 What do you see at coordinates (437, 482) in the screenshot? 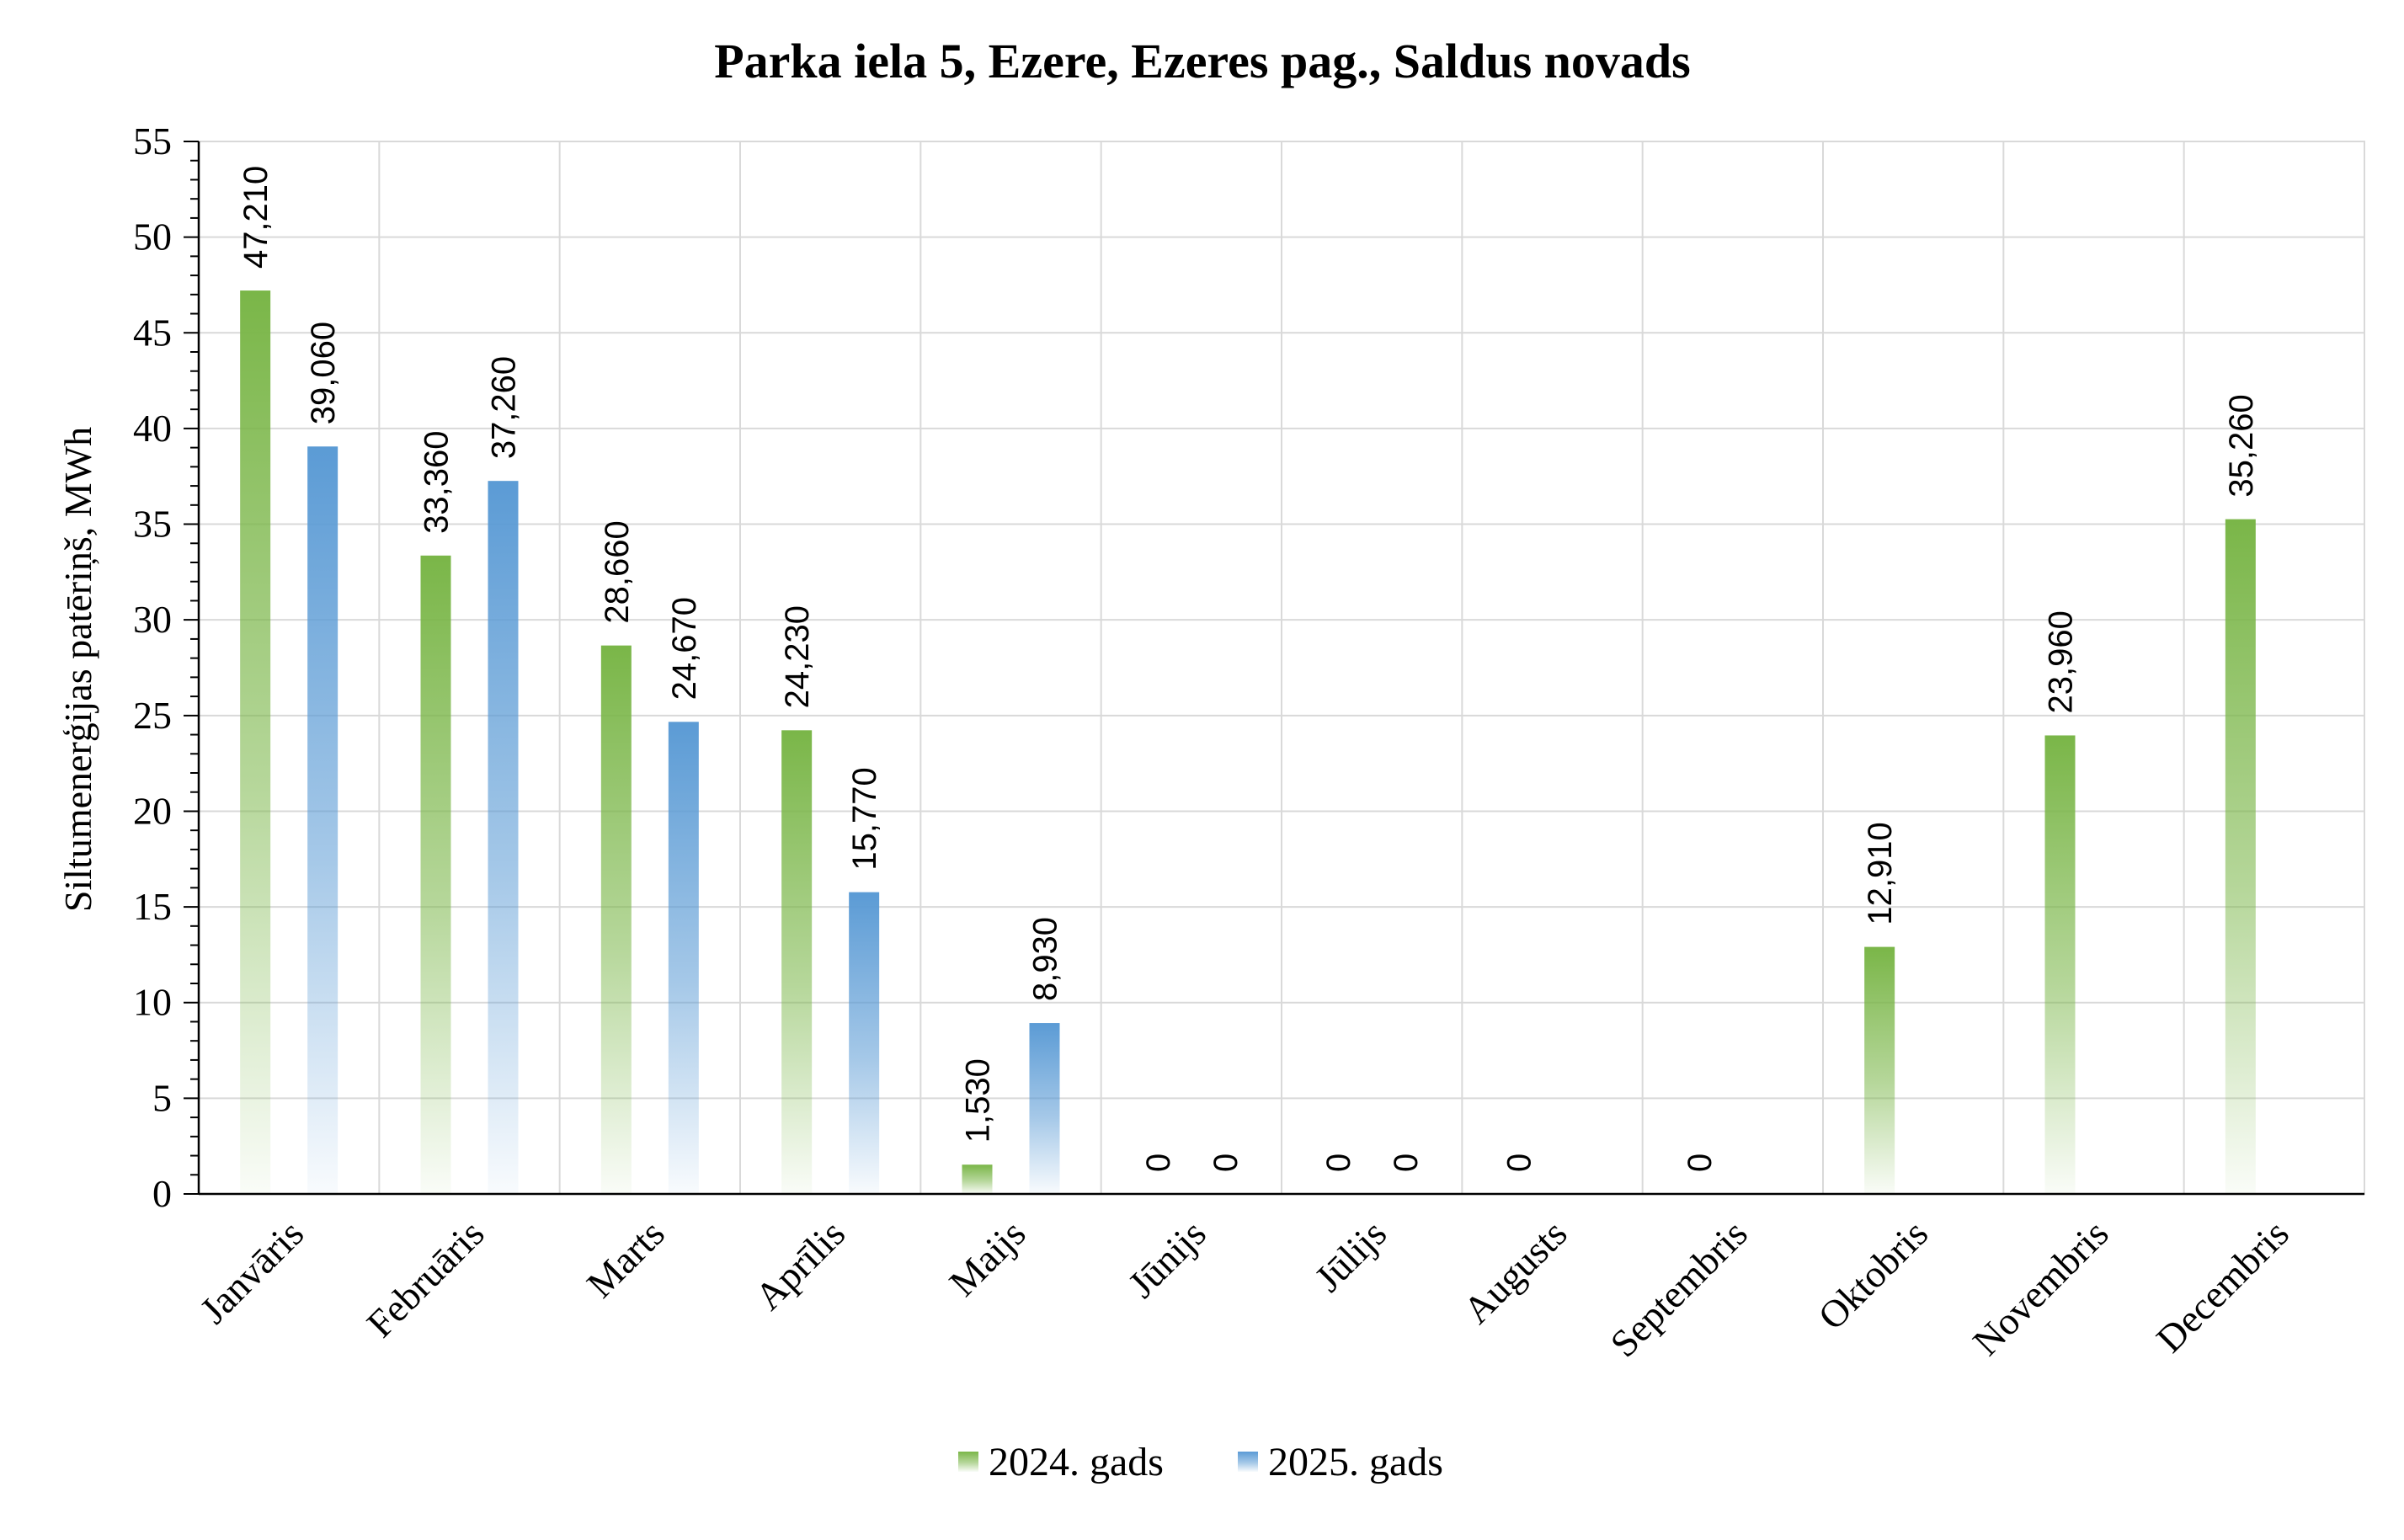
I see `data-label: 33,360` at bounding box center [437, 482].